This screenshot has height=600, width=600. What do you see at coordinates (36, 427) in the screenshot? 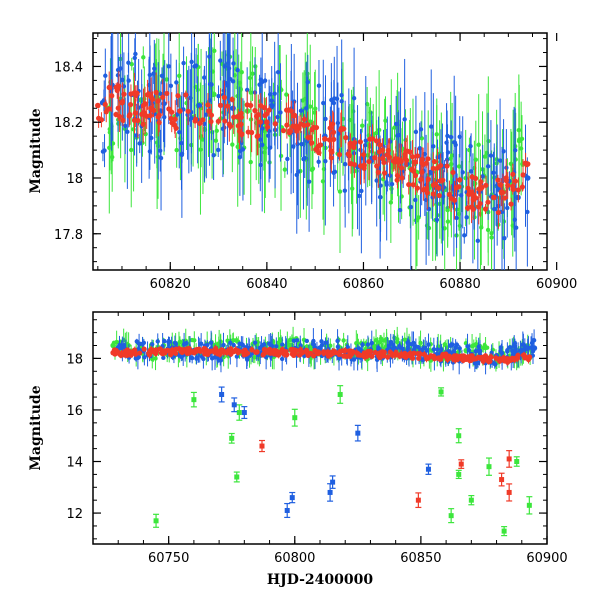
I see `bottom-y-axis-label: Magnitude` at bounding box center [36, 427].